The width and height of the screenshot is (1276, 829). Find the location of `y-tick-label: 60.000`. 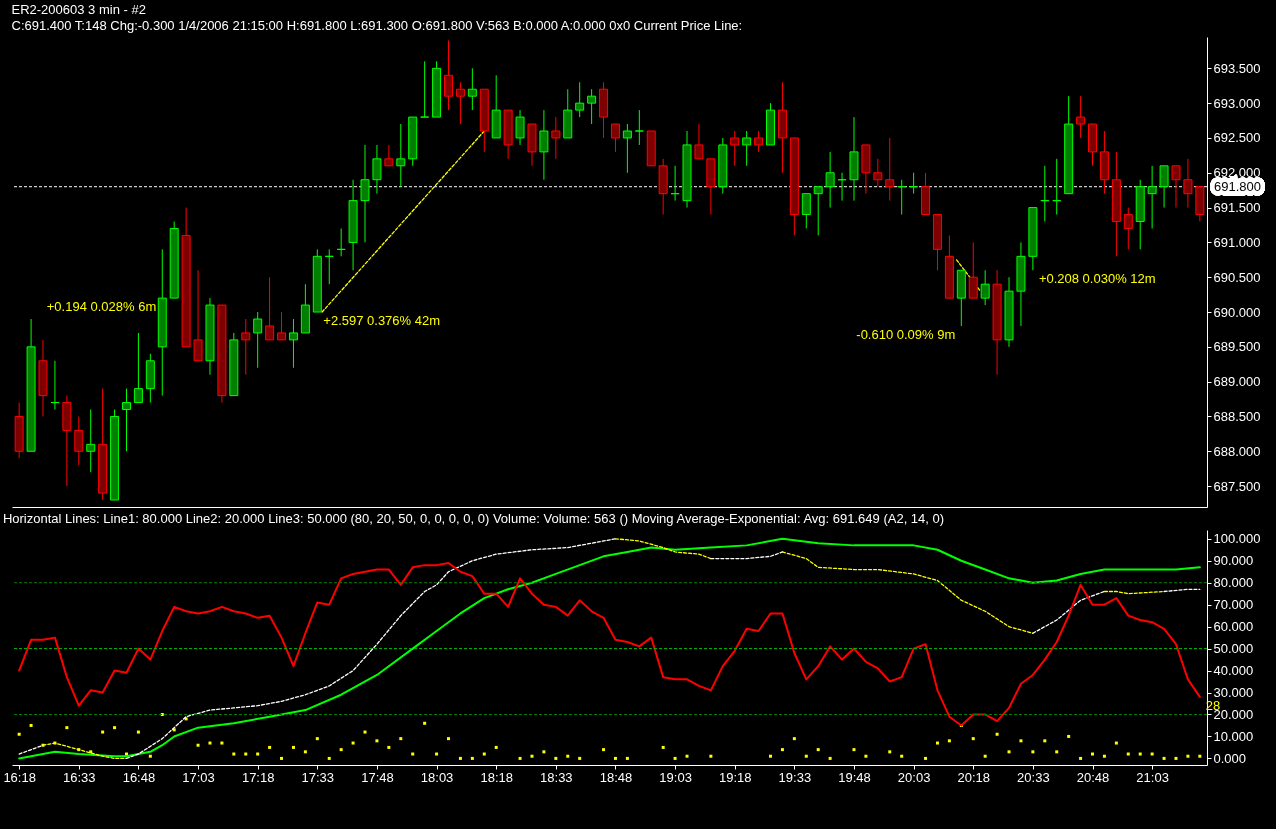

y-tick-label: 60.000 is located at coordinates (1233, 627).